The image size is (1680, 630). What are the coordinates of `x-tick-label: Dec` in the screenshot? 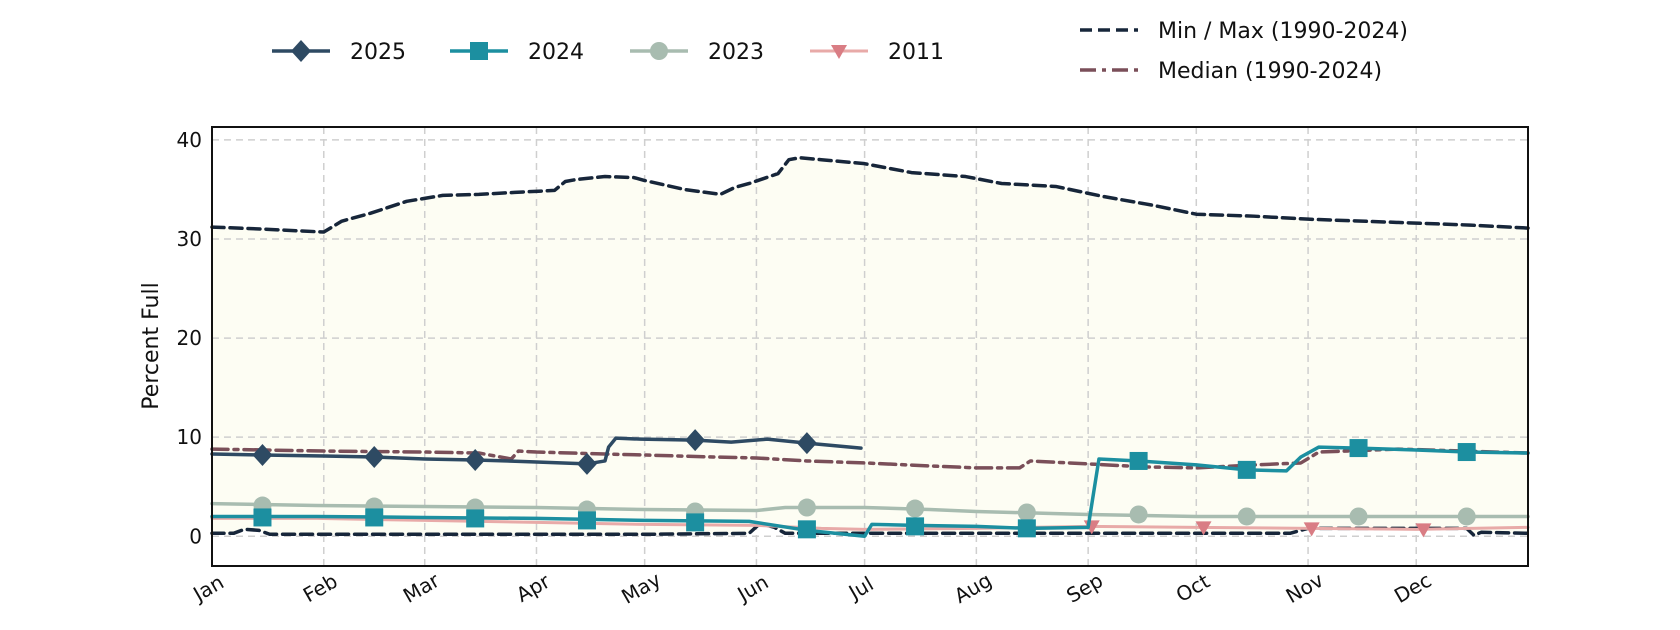 It's located at (1413, 588).